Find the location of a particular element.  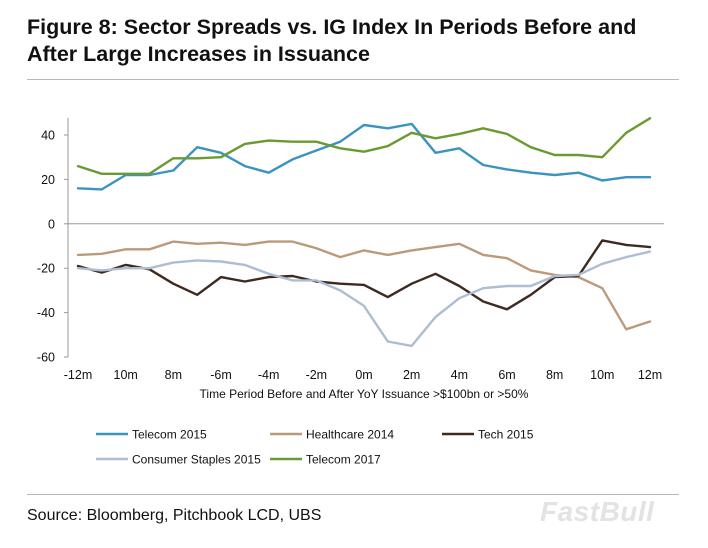

x-tick-label: -2m is located at coordinates (317, 375).